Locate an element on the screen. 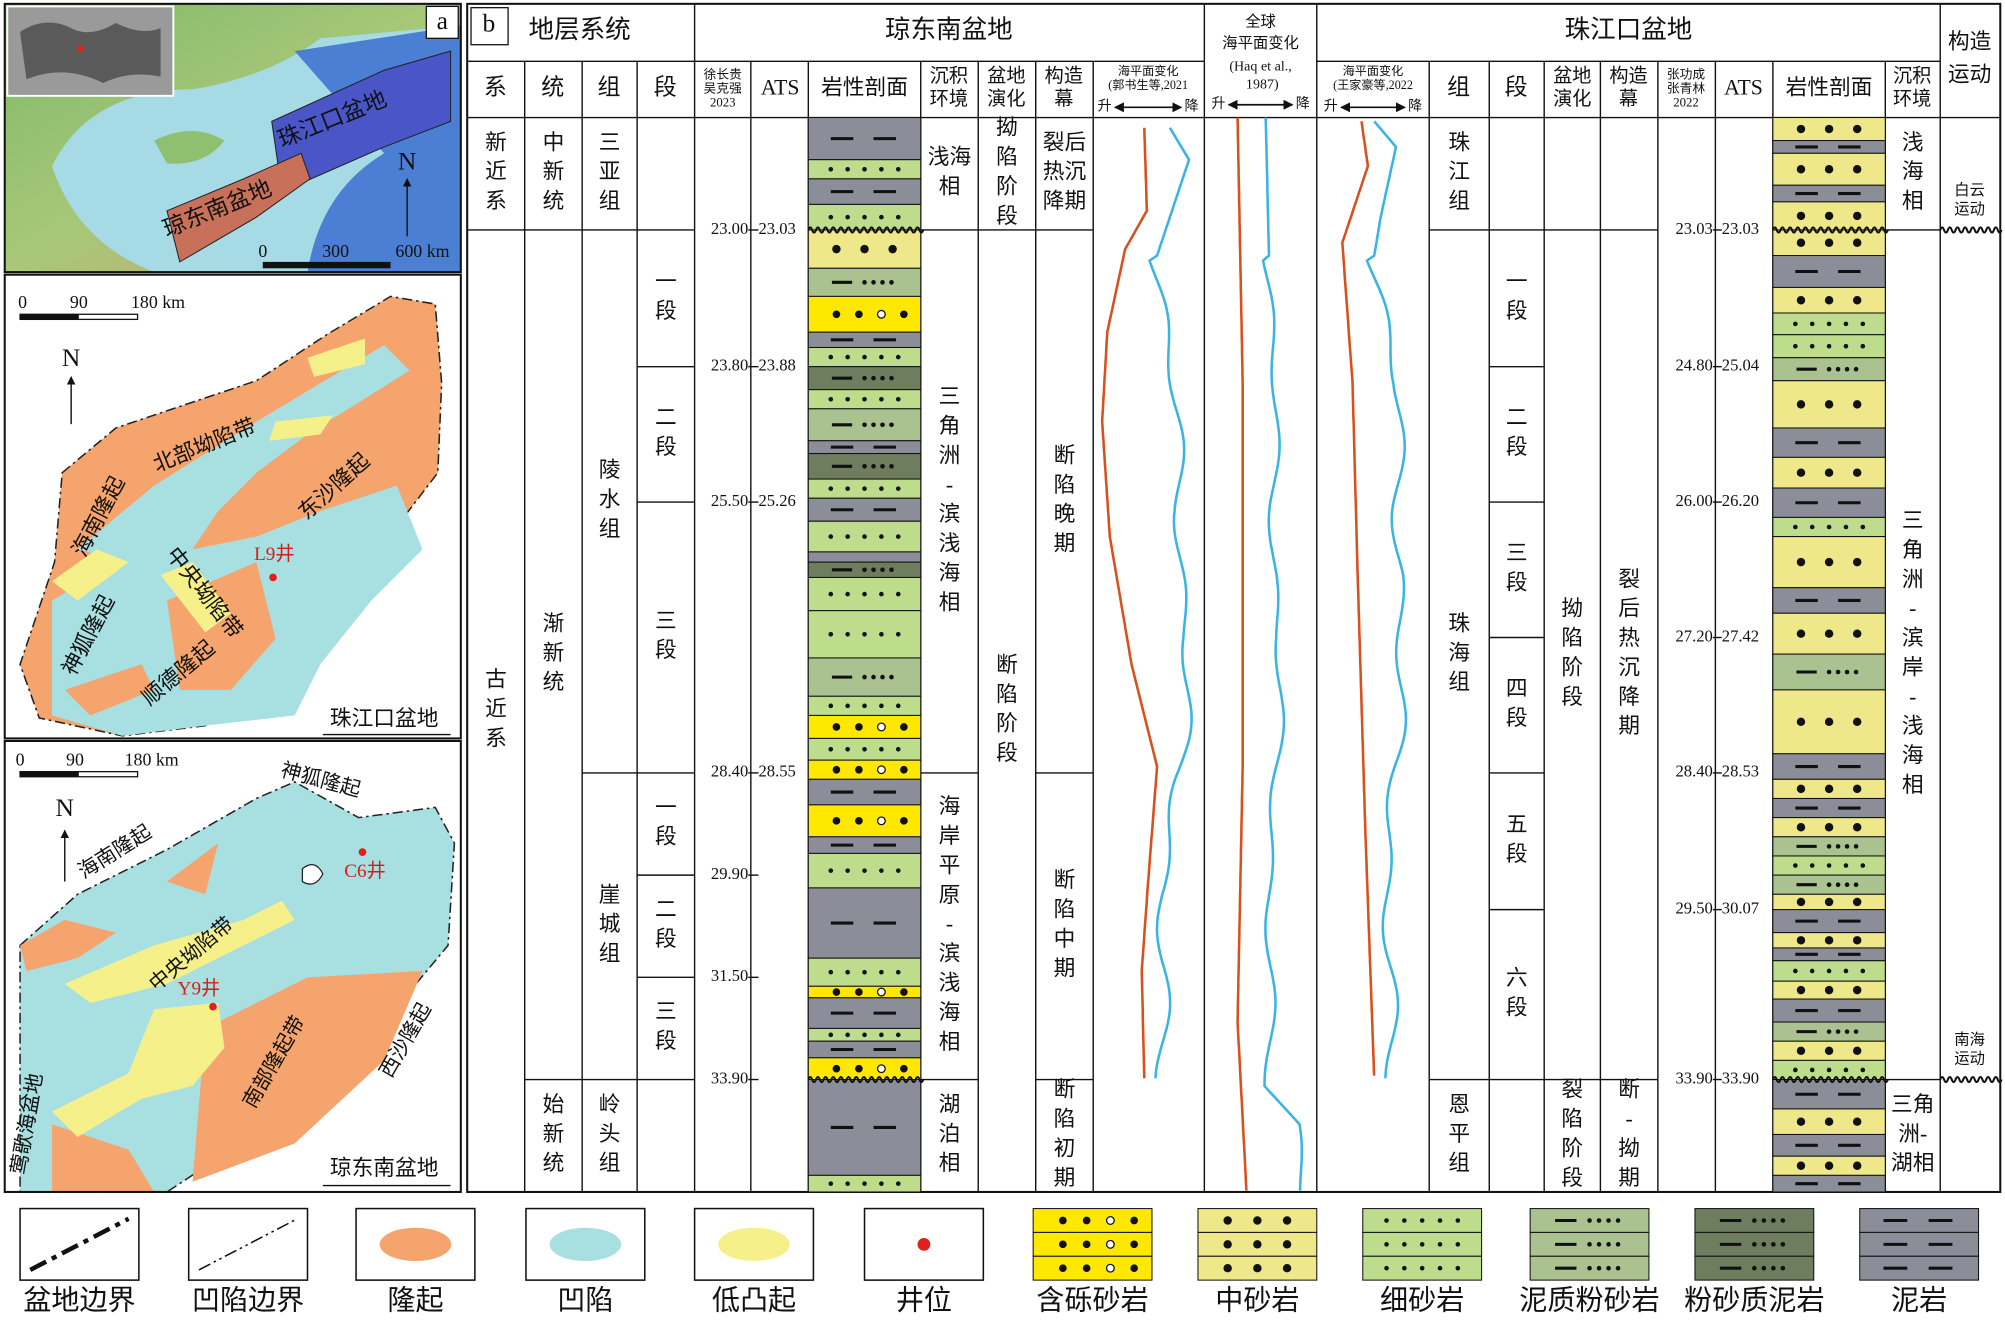 The image size is (2005, 1321). cell-text: 断陷中期 is located at coordinates (1065, 924).